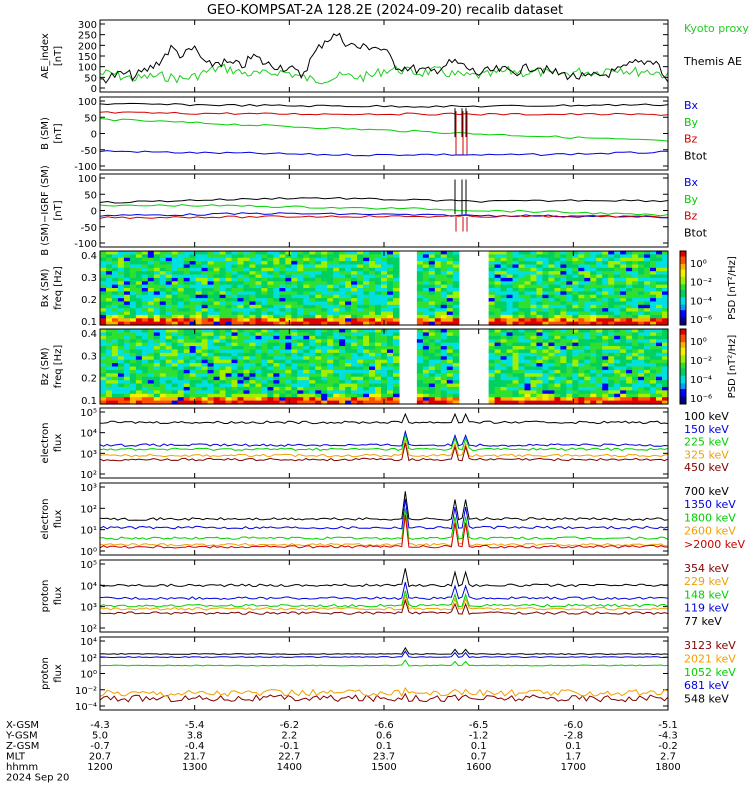 This screenshot has height=800, width=750. Describe the element at coordinates (87, 36) in the screenshot. I see `y-tick-label: 250` at that location.